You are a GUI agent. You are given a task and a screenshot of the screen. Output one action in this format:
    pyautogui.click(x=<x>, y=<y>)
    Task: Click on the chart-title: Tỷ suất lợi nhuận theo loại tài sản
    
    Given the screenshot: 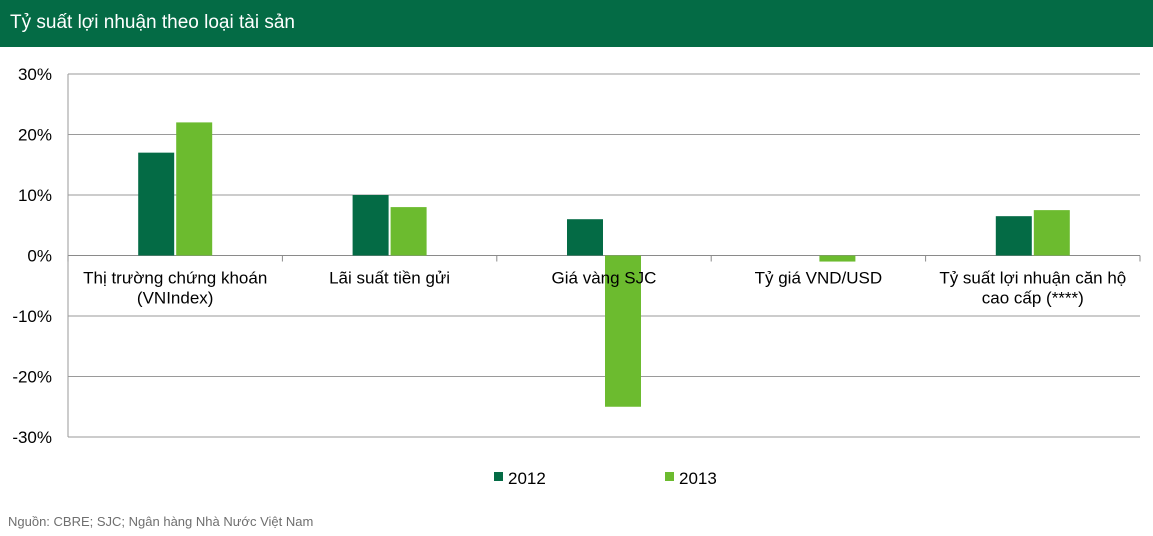 What is the action you would take?
    pyautogui.click(x=152, y=22)
    